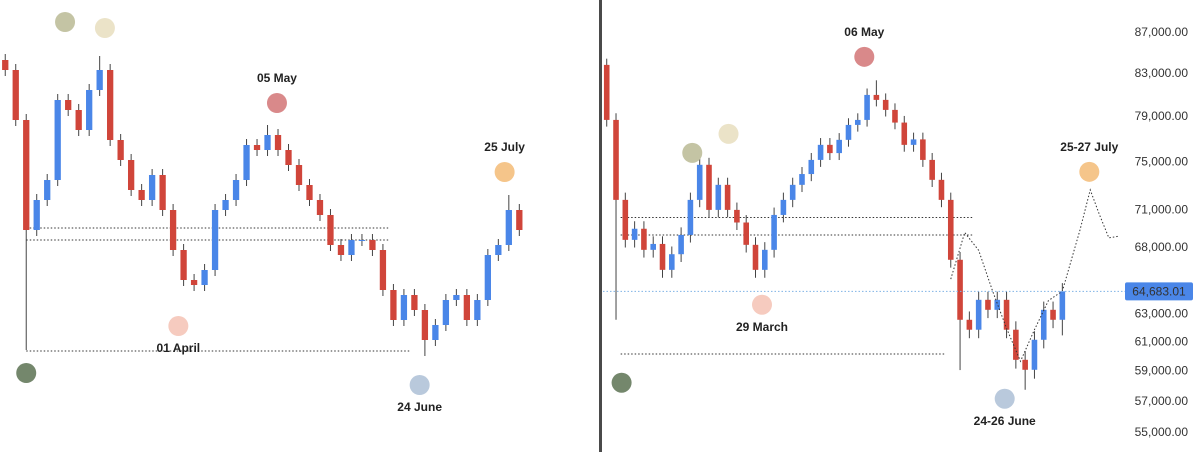 The height and width of the screenshot is (452, 1199). I want to click on y-tick-label: 57,000.00, so click(1162, 401).